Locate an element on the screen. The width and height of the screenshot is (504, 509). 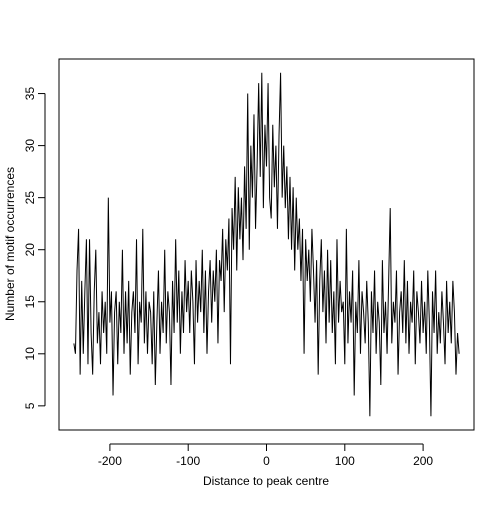
y-tick-label: 5 is located at coordinates (30, 405).